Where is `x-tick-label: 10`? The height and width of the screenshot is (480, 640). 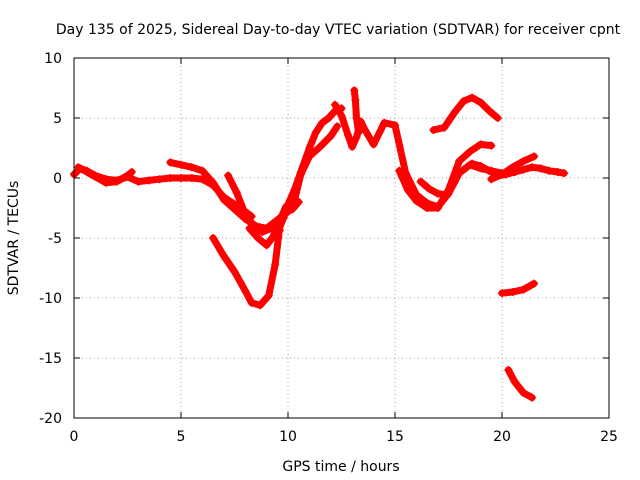 x-tick-label: 10 is located at coordinates (288, 437).